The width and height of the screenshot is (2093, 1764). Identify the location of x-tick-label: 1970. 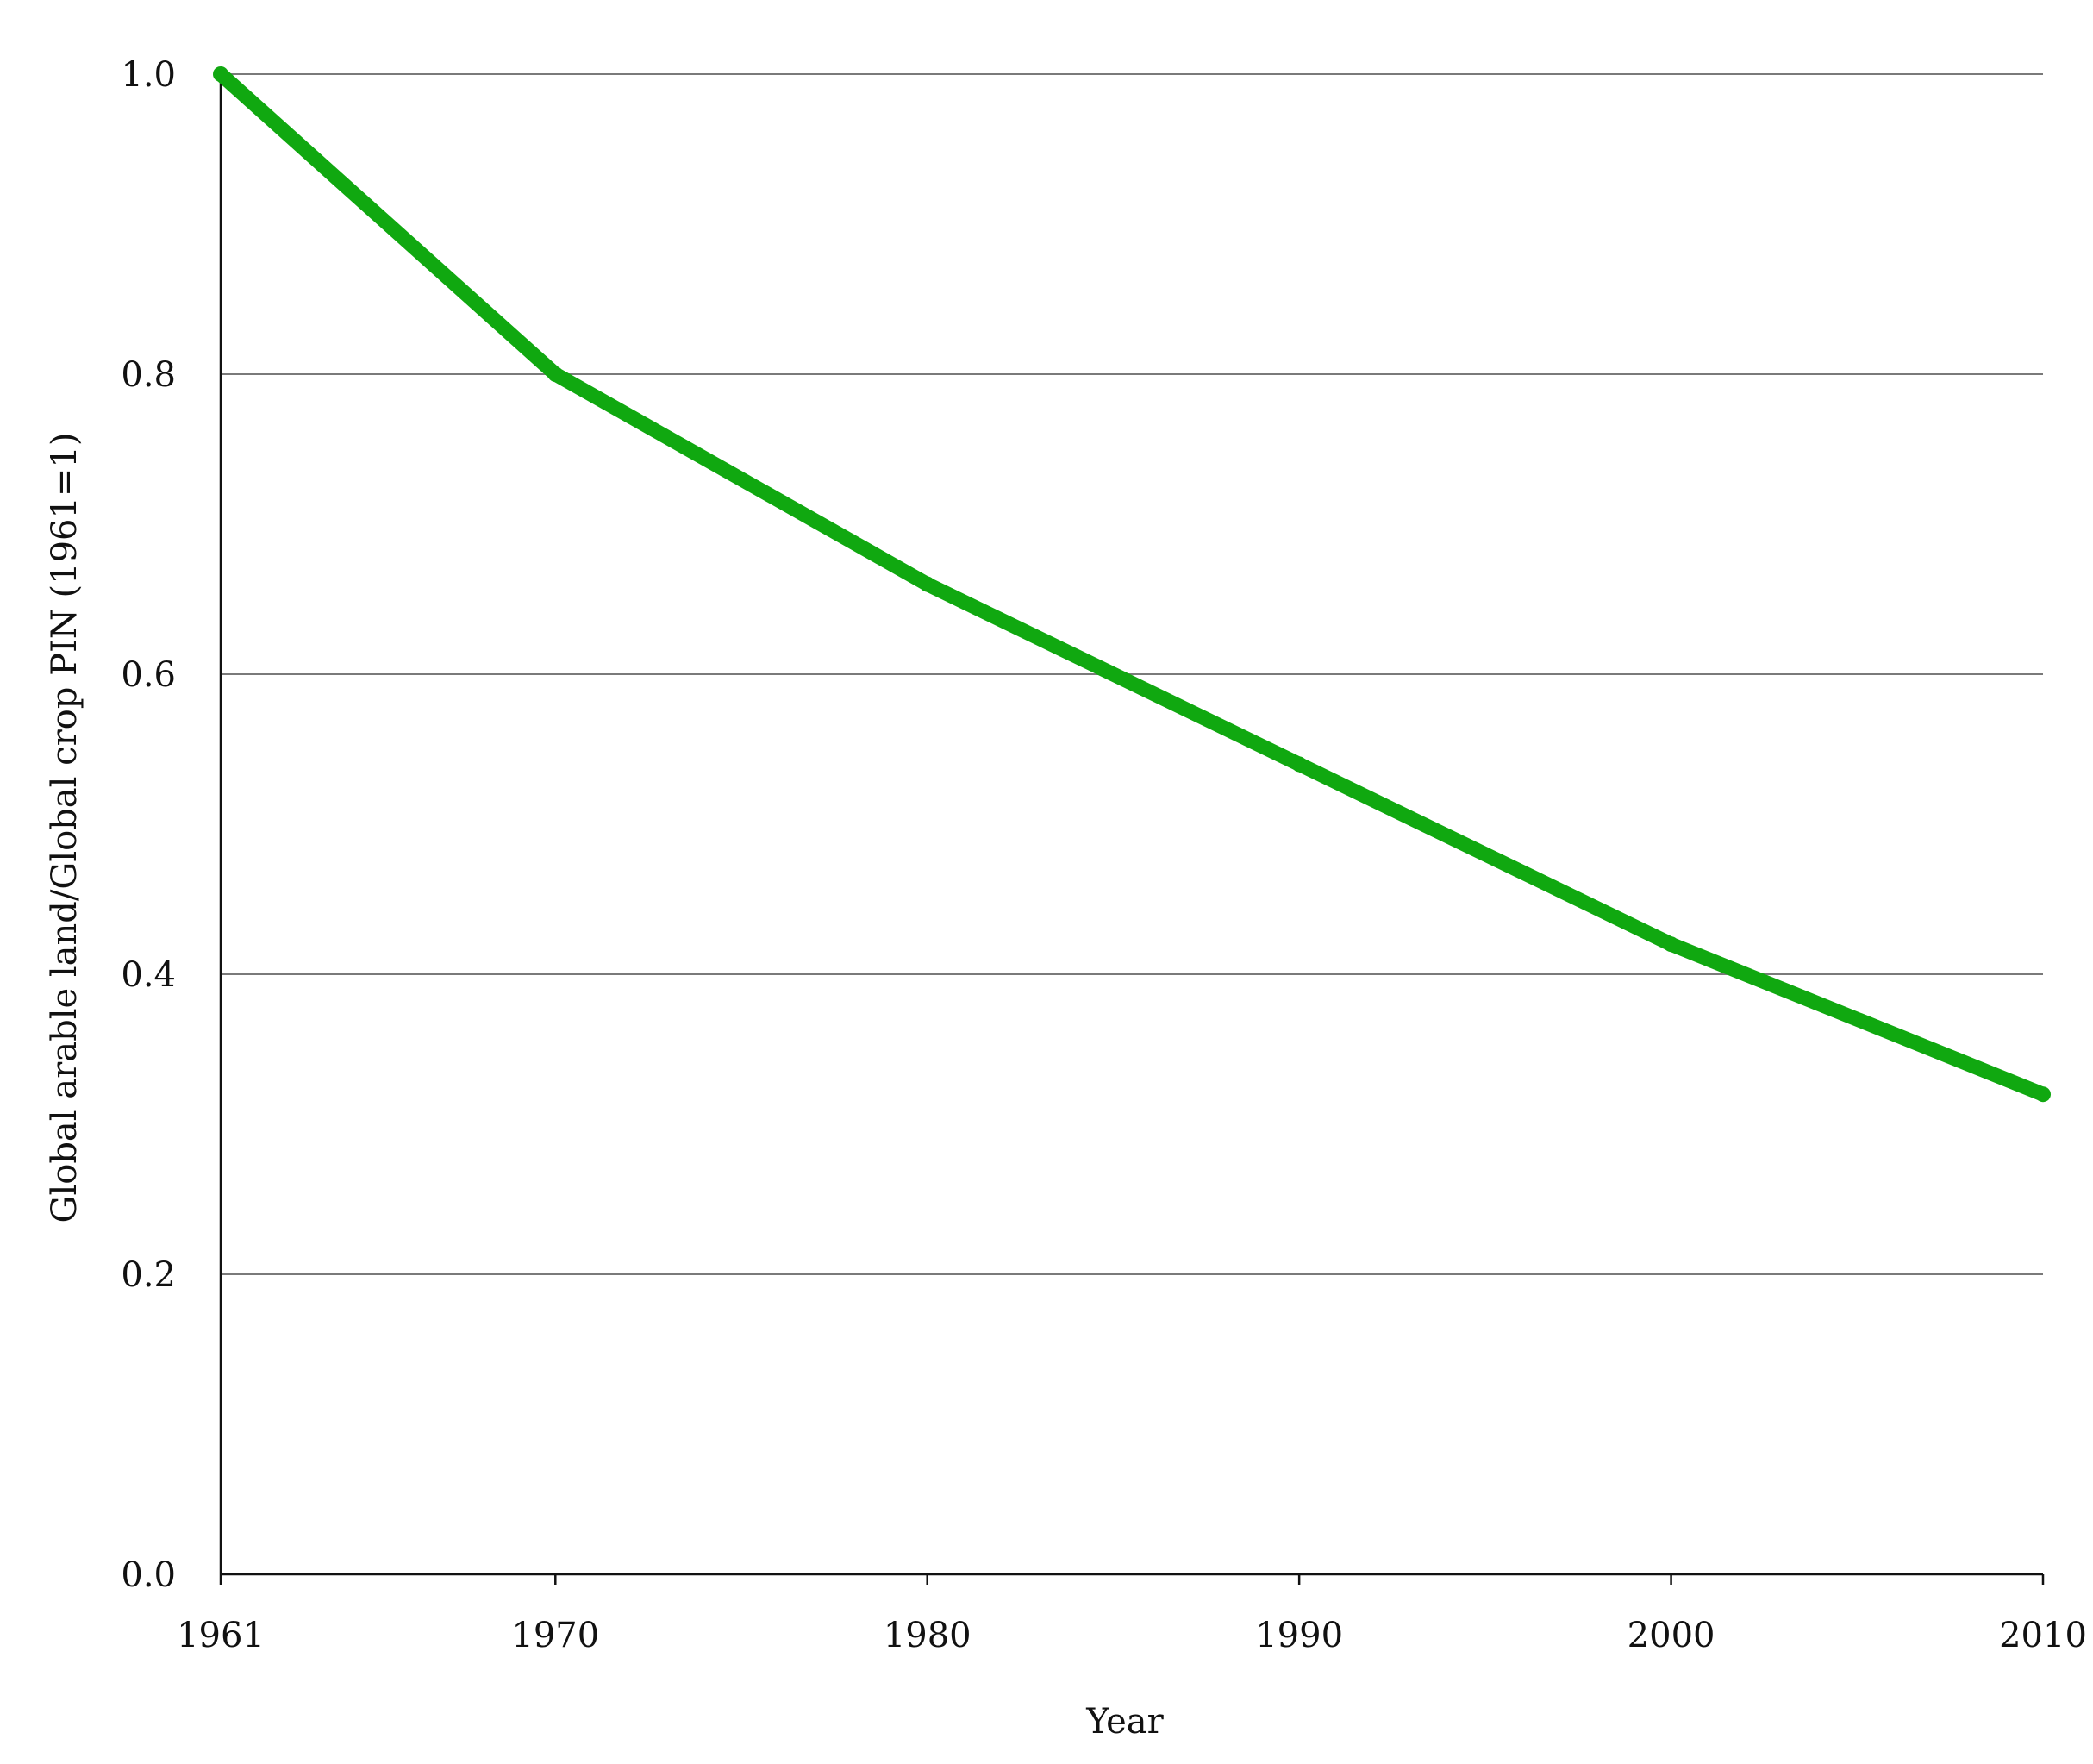
(555, 1635).